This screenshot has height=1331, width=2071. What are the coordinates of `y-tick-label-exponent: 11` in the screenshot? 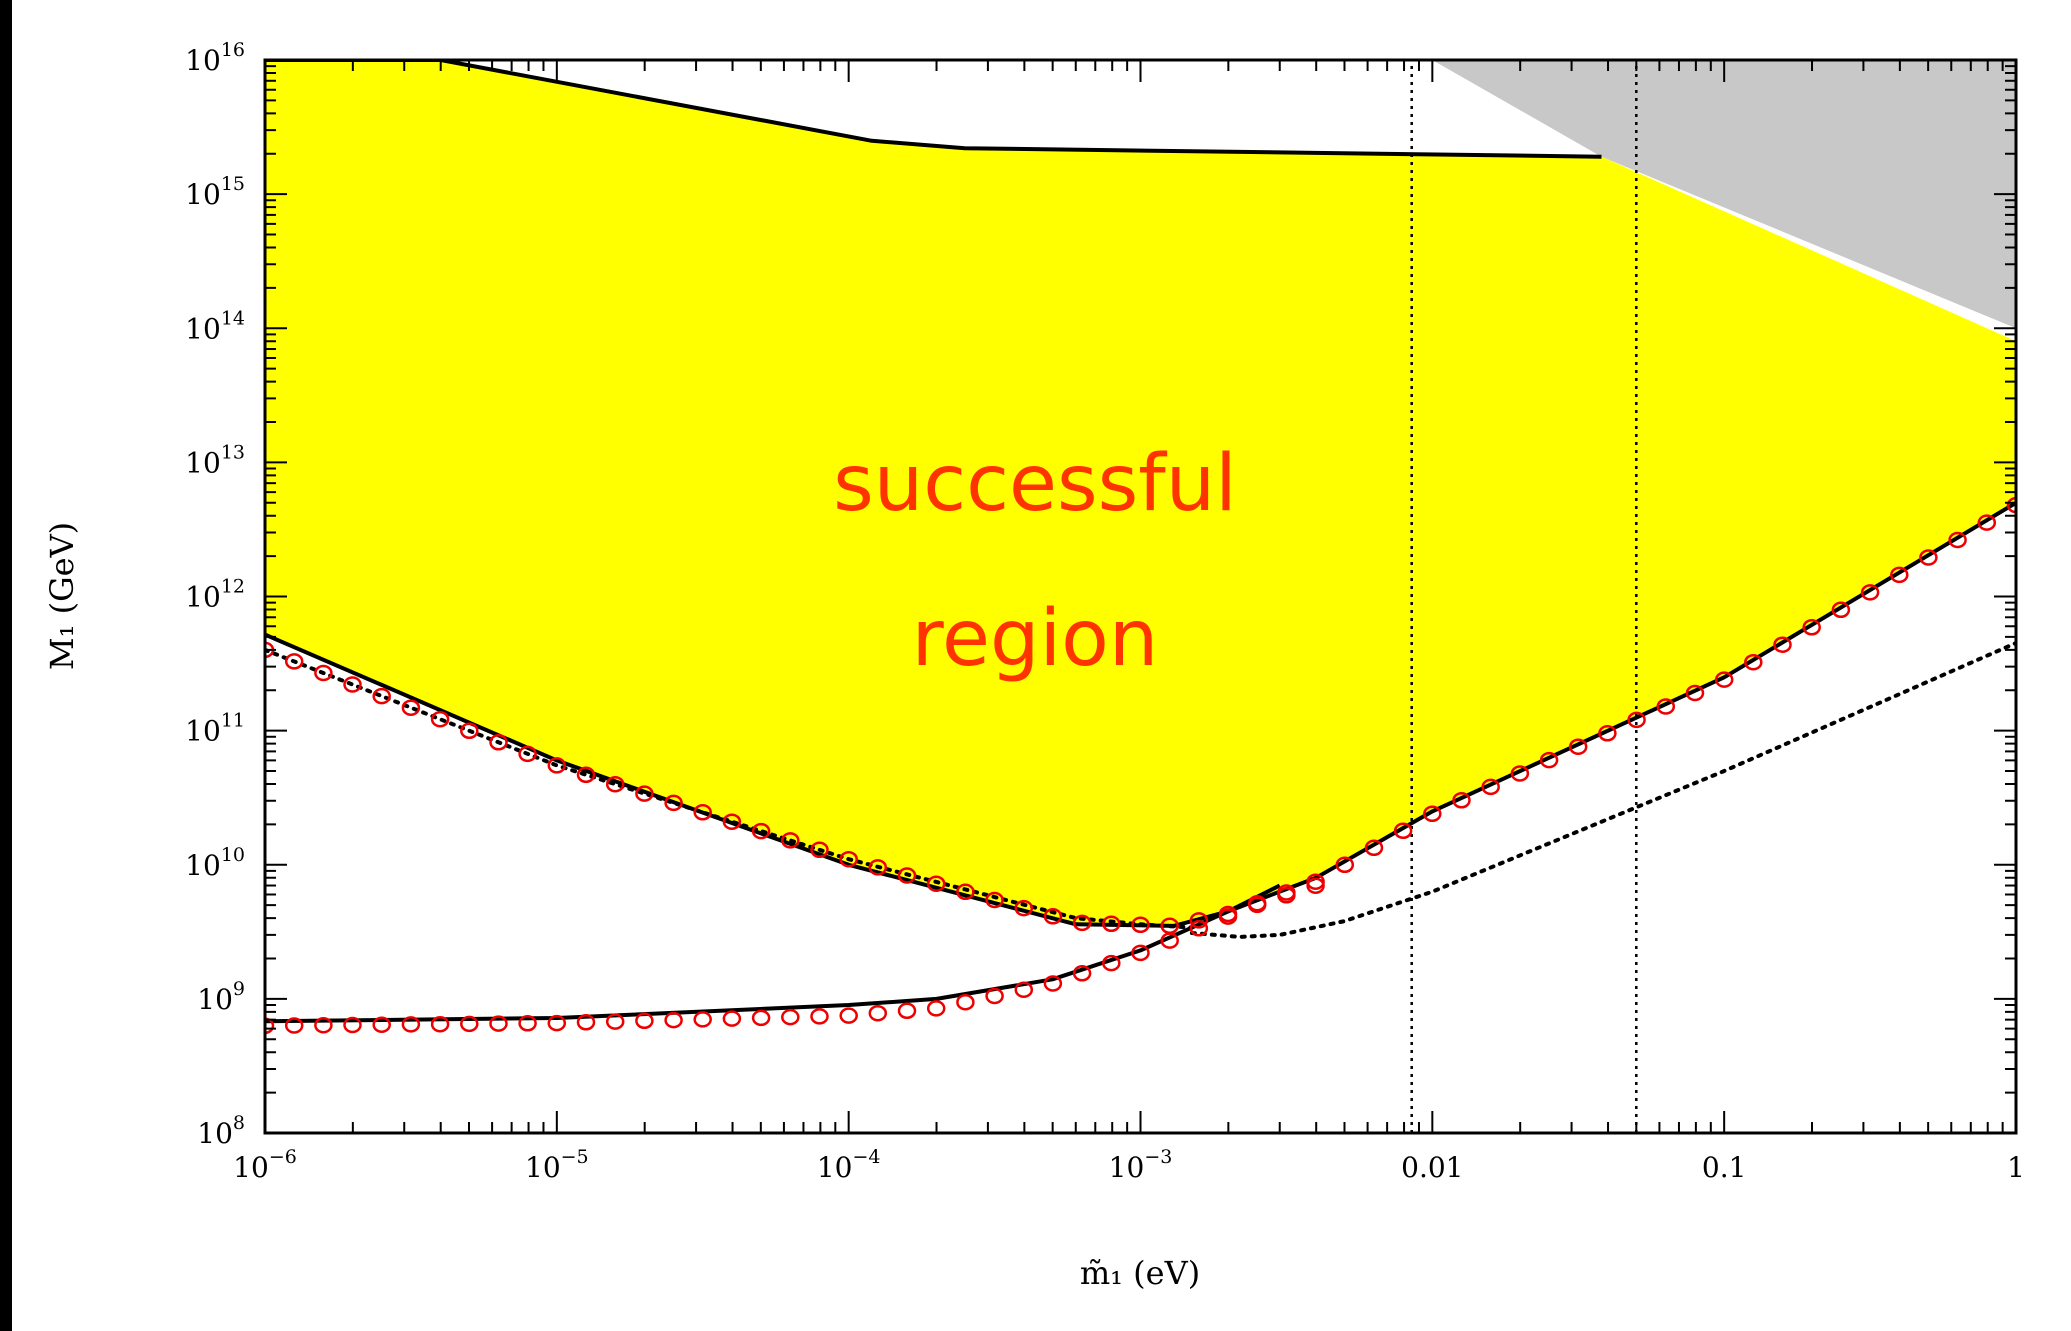 It's located at (233, 721).